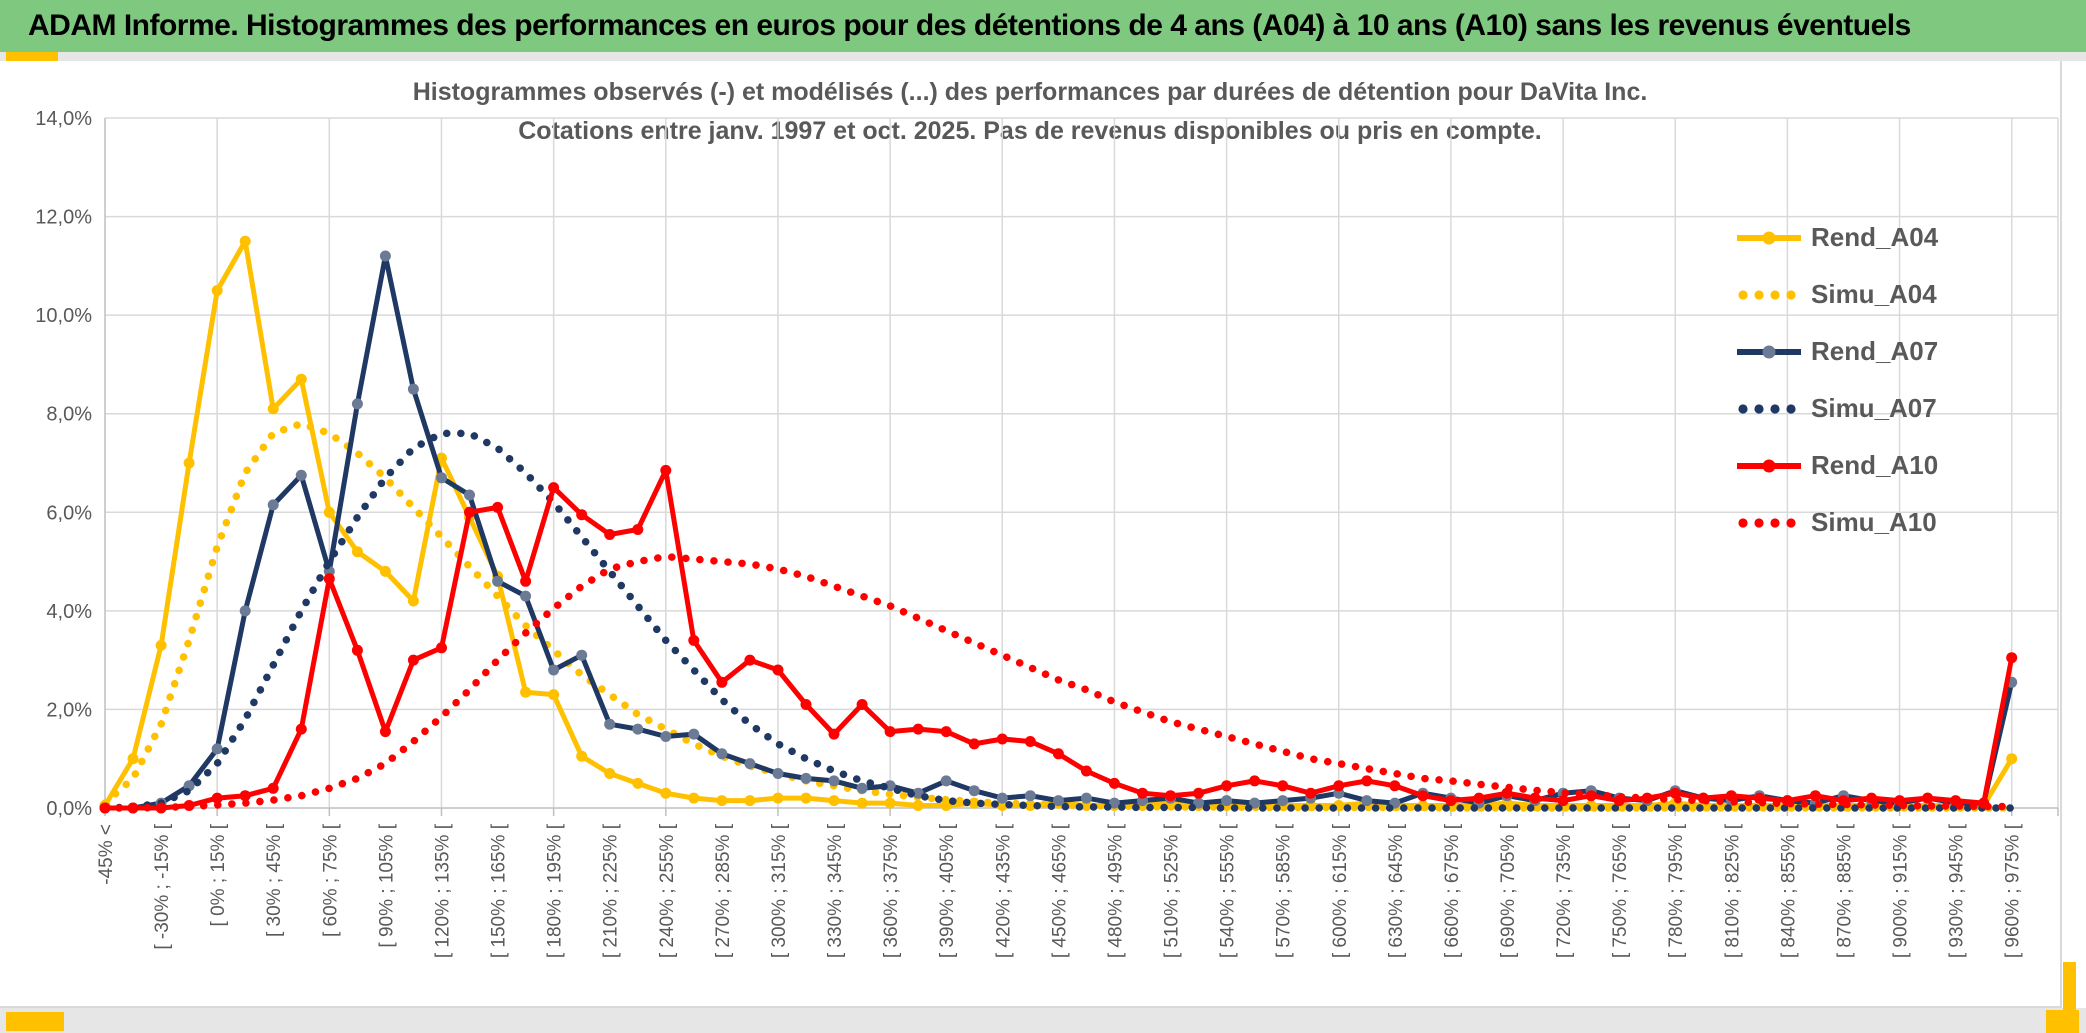  Describe the element at coordinates (1043, 1020) in the screenshot. I see `bottom-strip` at that location.